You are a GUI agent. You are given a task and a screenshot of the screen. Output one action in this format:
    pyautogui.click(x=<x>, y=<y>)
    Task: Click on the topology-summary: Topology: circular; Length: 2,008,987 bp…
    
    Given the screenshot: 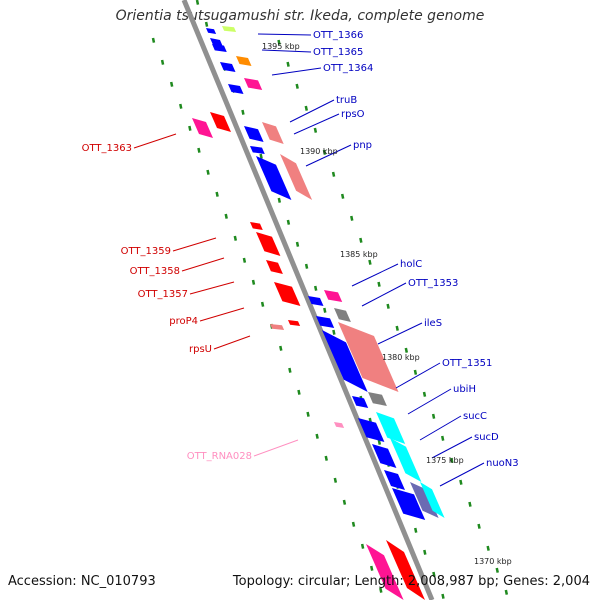 What is the action you would take?
    pyautogui.click(x=411, y=581)
    